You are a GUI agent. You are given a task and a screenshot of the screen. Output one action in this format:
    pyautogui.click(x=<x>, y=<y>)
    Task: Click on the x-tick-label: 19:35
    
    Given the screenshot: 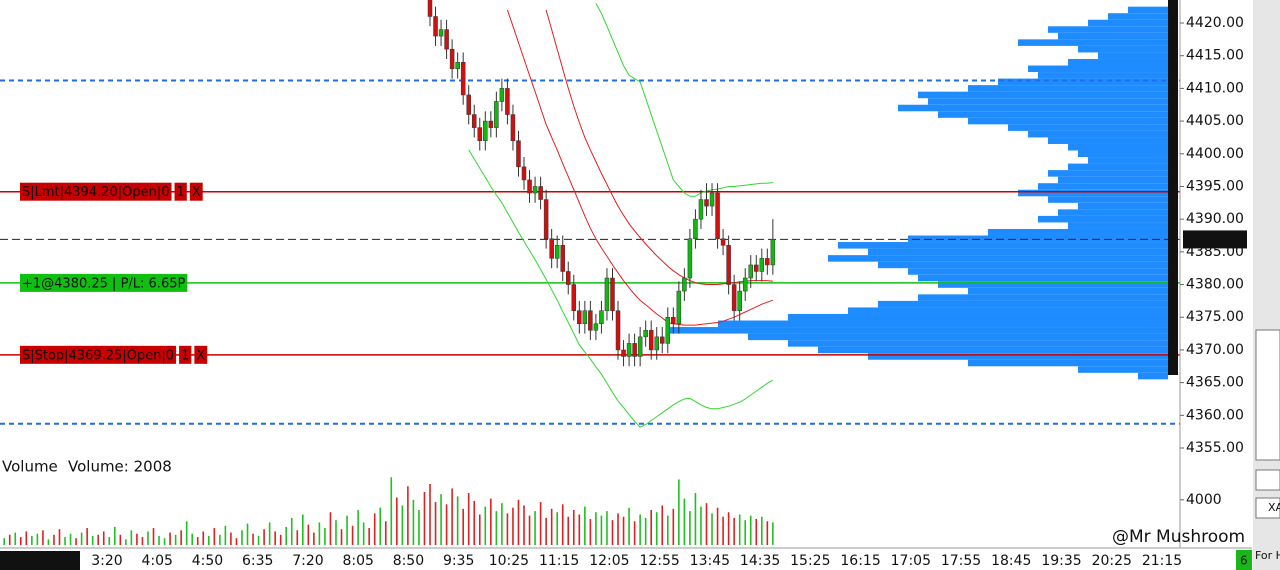 What is the action you would take?
    pyautogui.click(x=1061, y=561)
    